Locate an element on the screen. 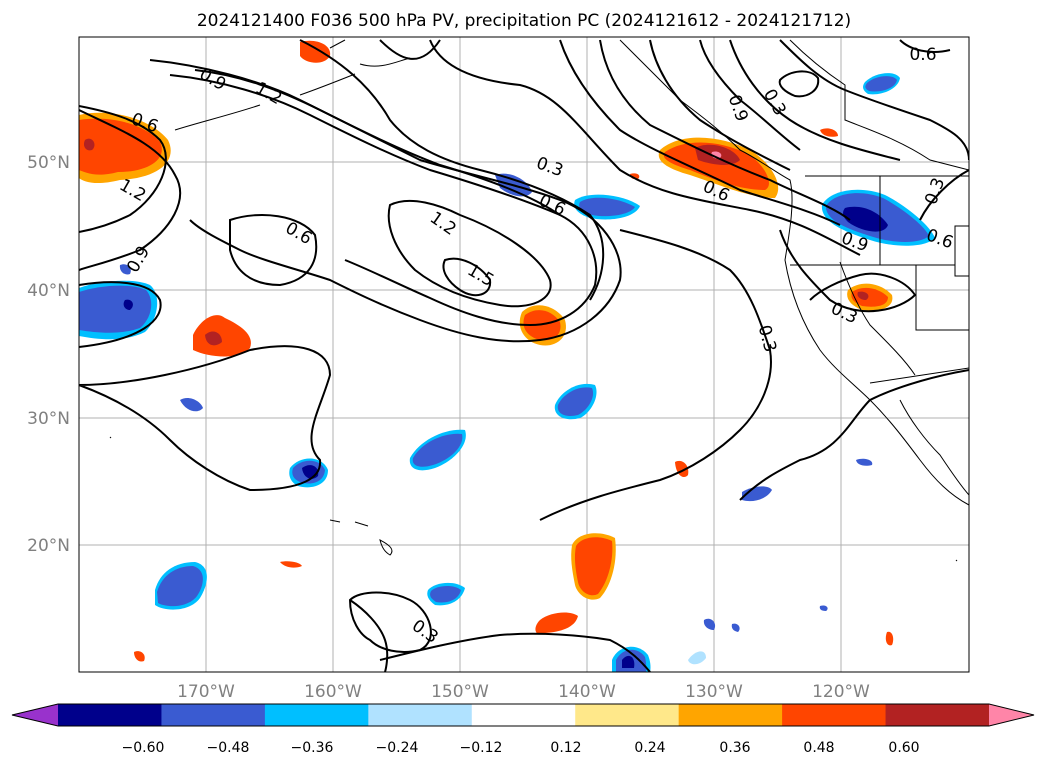 This screenshot has width=1047, height=765. colorbar-tick-label: 0.24 is located at coordinates (649, 748).